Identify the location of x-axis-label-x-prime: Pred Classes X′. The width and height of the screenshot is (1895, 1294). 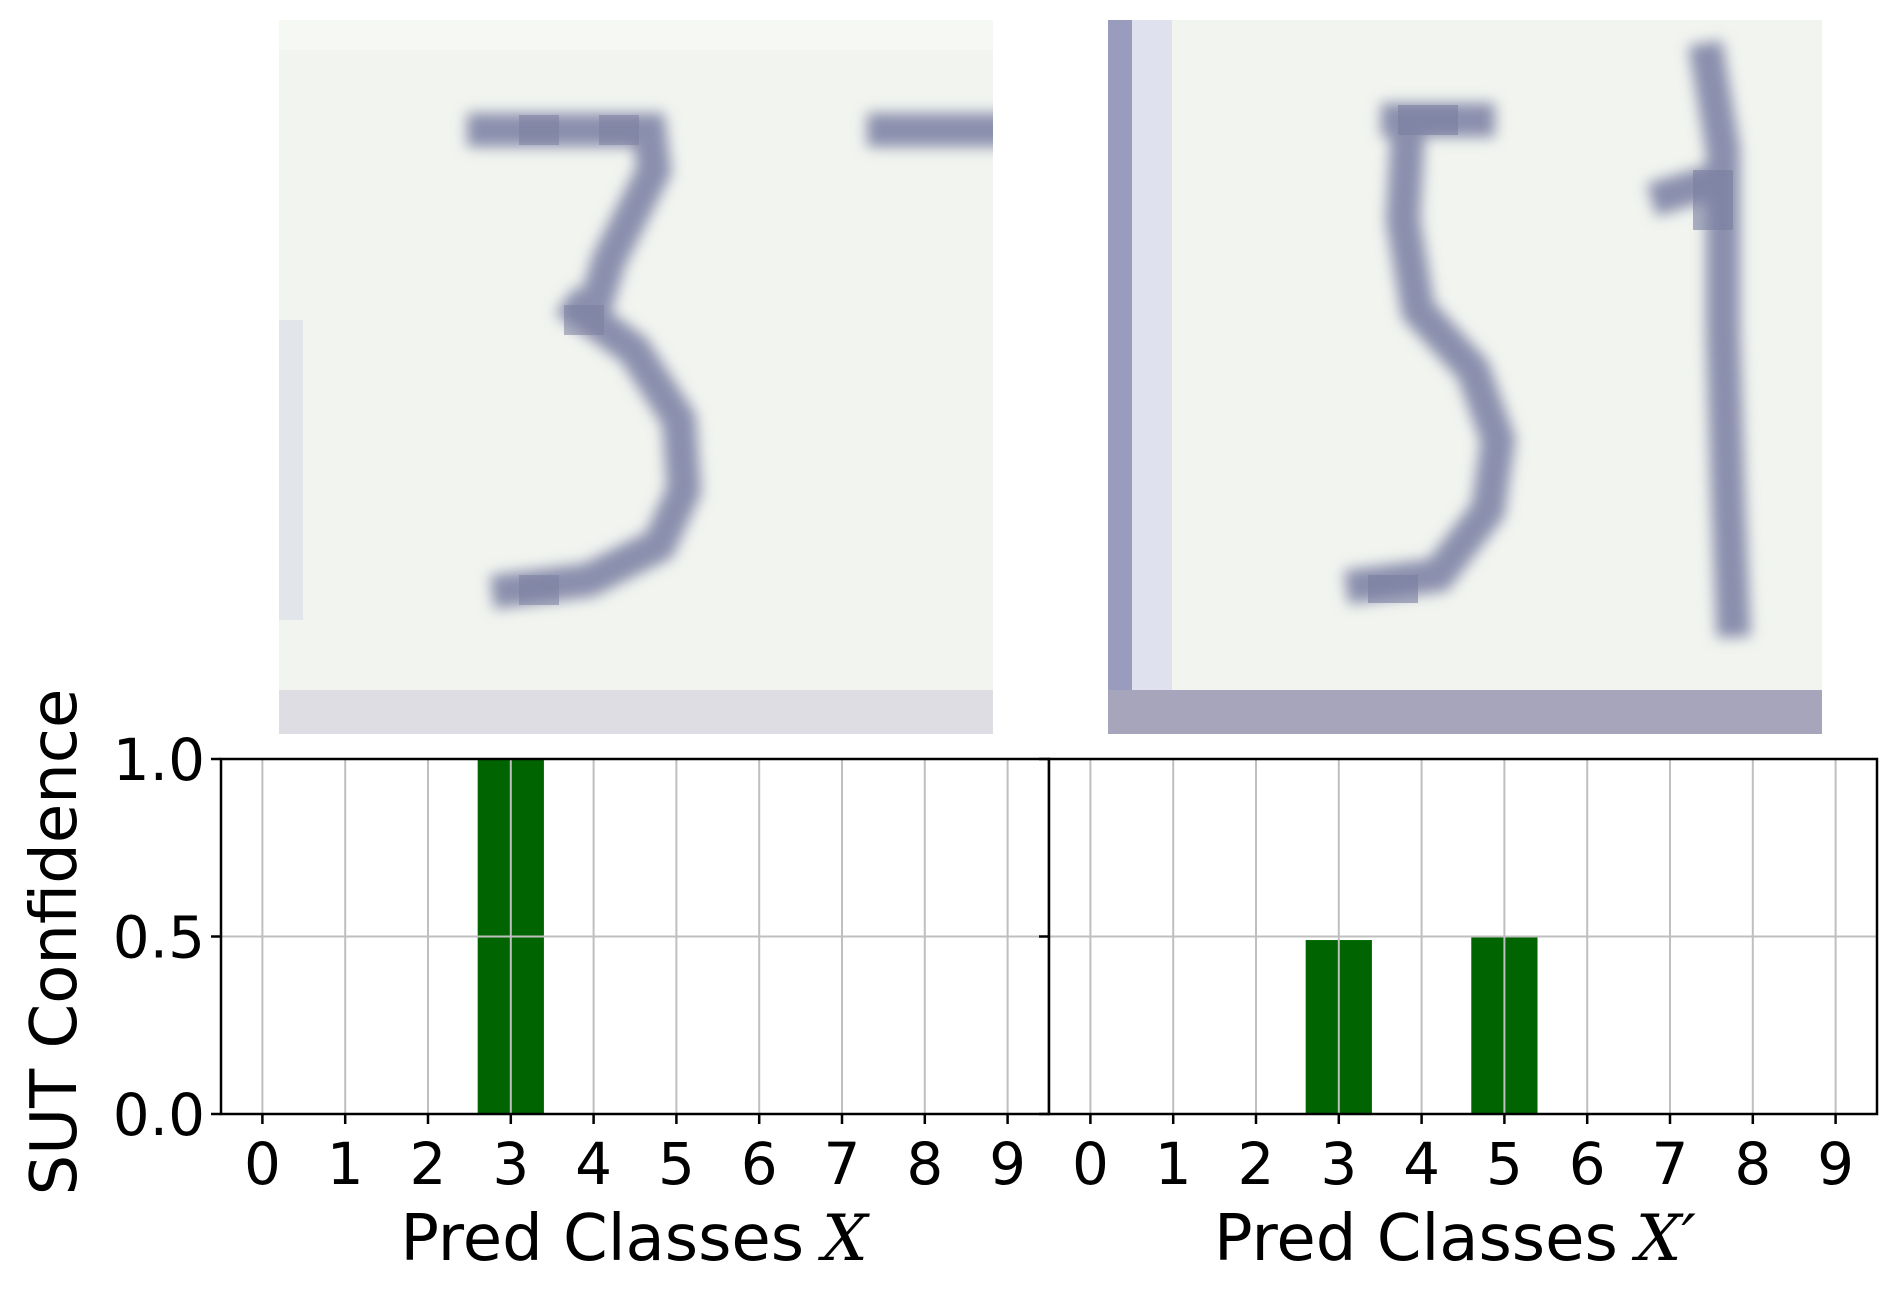
(1455, 1239).